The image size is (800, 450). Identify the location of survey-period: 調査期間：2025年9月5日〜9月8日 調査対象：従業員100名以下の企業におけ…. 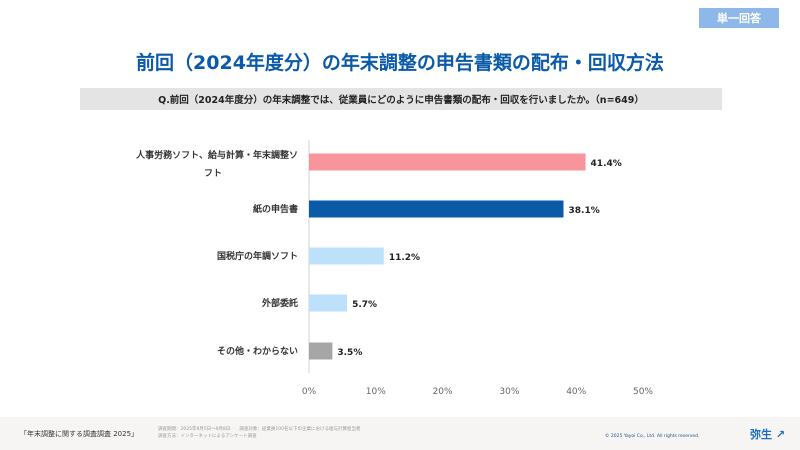
(259, 429).